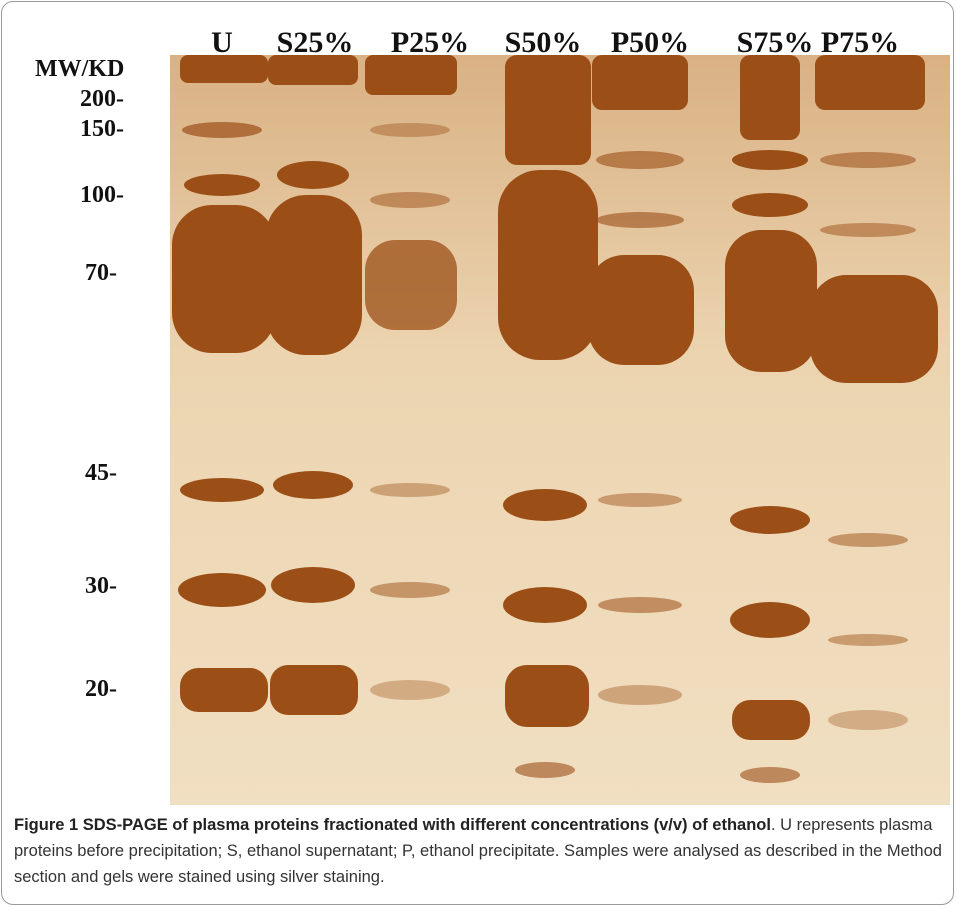 This screenshot has height=908, width=957. What do you see at coordinates (860, 42) in the screenshot?
I see `lane-label: P75%` at bounding box center [860, 42].